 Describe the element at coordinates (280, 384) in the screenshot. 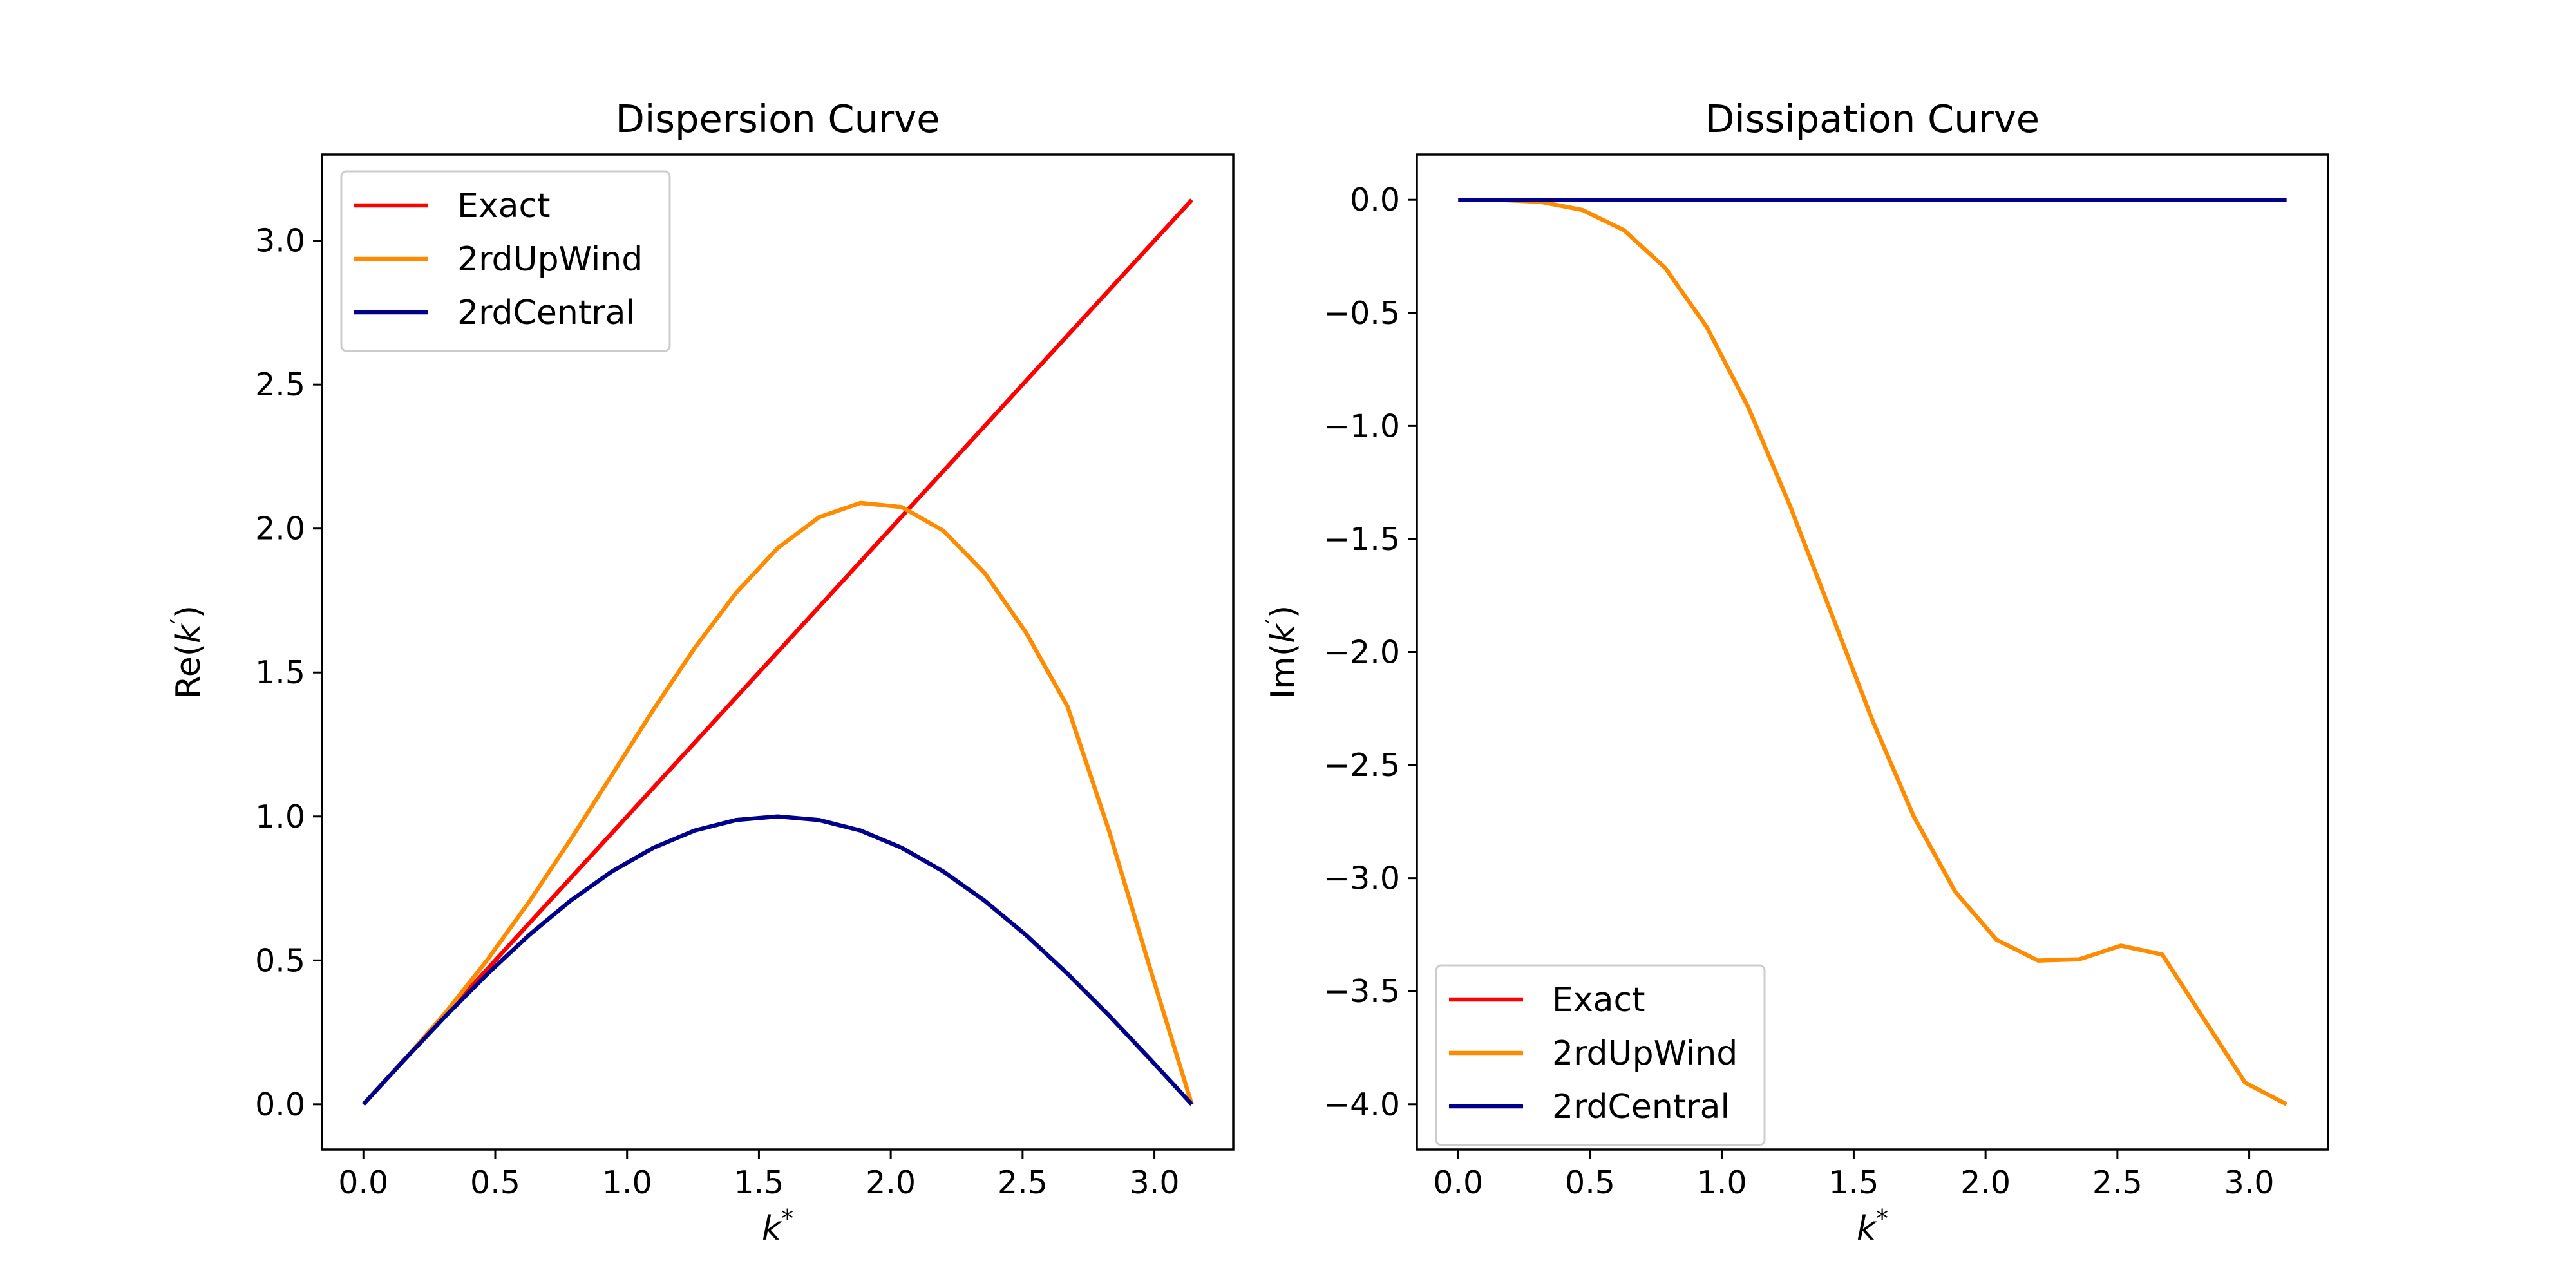

I see `y-tick-label: 2.5` at that location.